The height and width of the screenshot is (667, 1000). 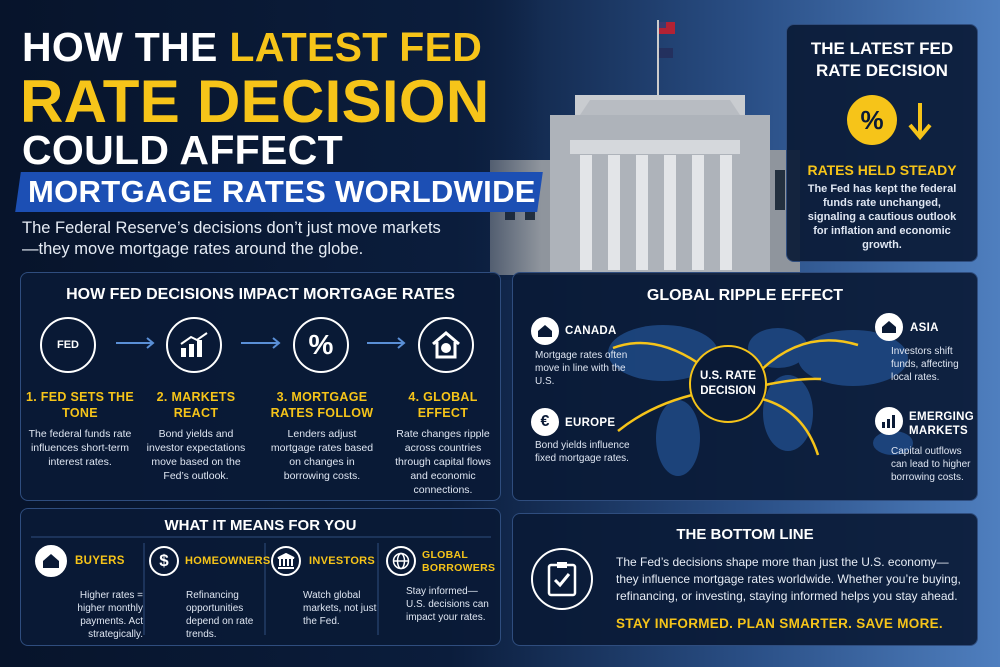 I want to click on title-text: HOW THE, so click(x=120, y=47).